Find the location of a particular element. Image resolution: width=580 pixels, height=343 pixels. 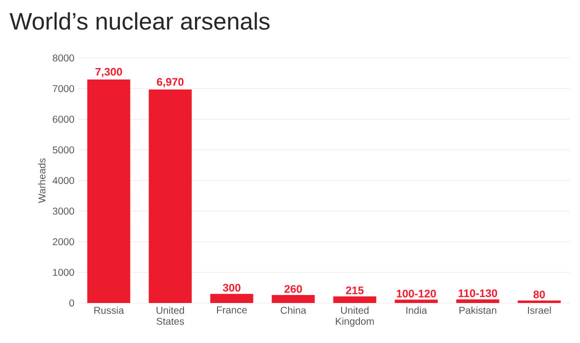

data-label: 215 is located at coordinates (355, 290).